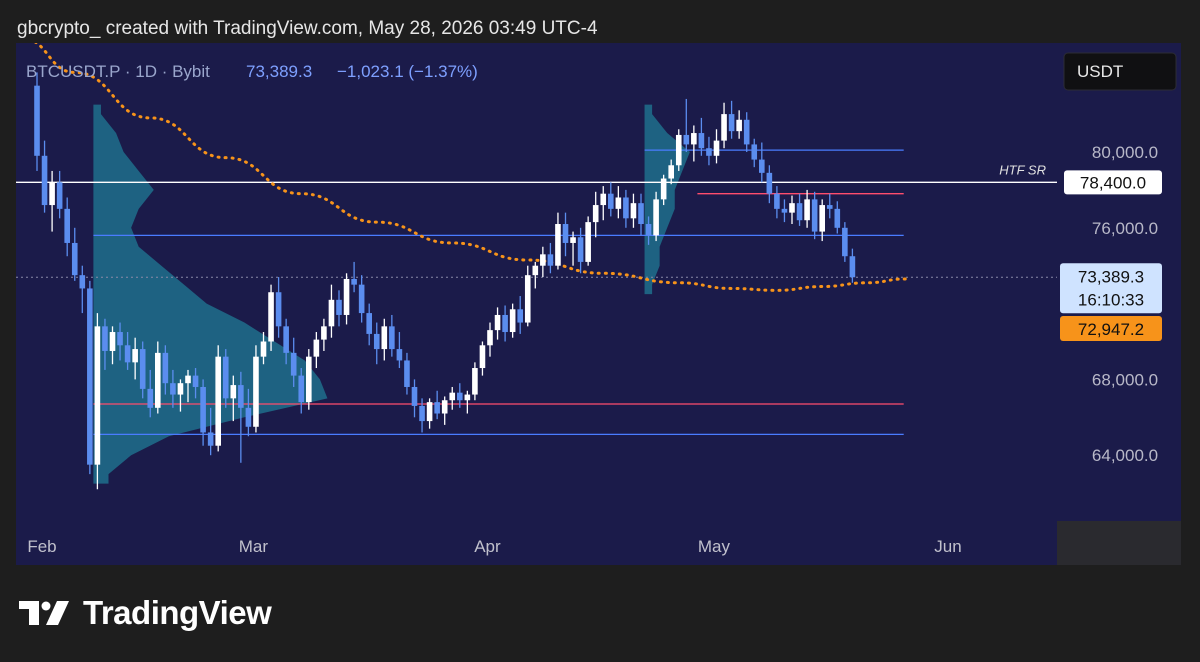  What do you see at coordinates (1125, 455) in the screenshot?
I see `price-tick-label: 64,000.0` at bounding box center [1125, 455].